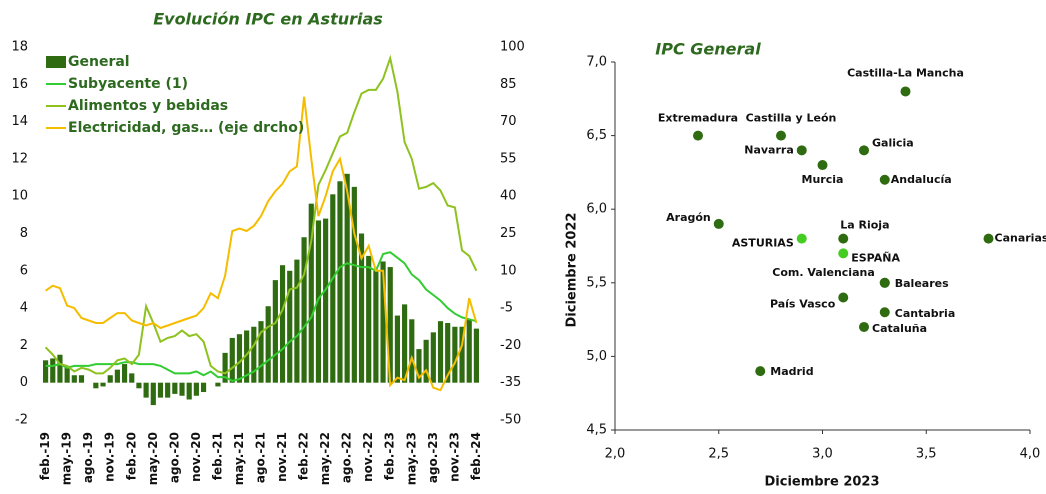 The image size is (1046, 494). What do you see at coordinates (19, 196) in the screenshot?
I see `y-tick-label: 10` at bounding box center [19, 196].